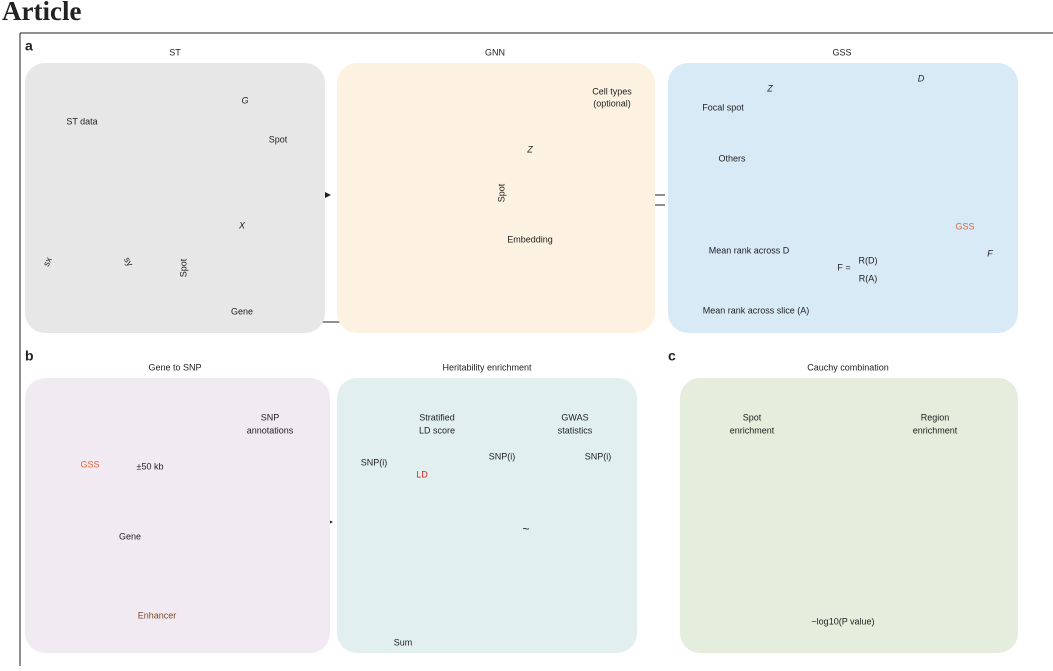  I want to click on label: ~, so click(525, 529).